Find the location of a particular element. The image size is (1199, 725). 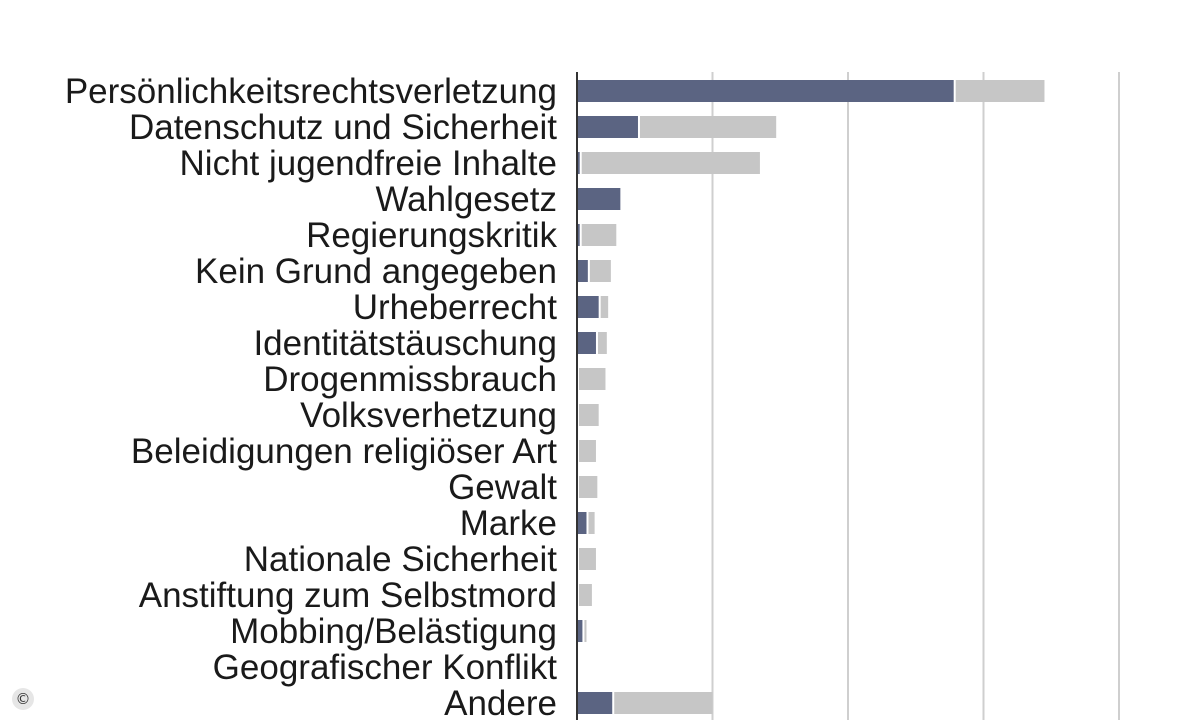

category-label: Persönlichkeitsrechtsverletzung is located at coordinates (311, 91).